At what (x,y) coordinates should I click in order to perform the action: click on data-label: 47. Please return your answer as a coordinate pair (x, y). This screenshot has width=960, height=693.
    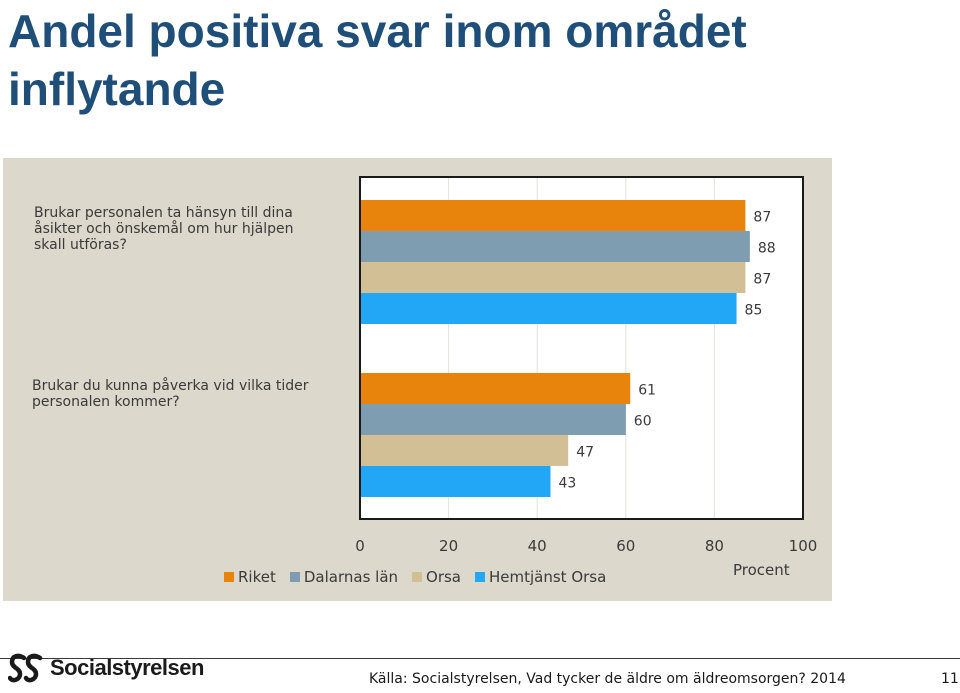
    Looking at the image, I should click on (585, 453).